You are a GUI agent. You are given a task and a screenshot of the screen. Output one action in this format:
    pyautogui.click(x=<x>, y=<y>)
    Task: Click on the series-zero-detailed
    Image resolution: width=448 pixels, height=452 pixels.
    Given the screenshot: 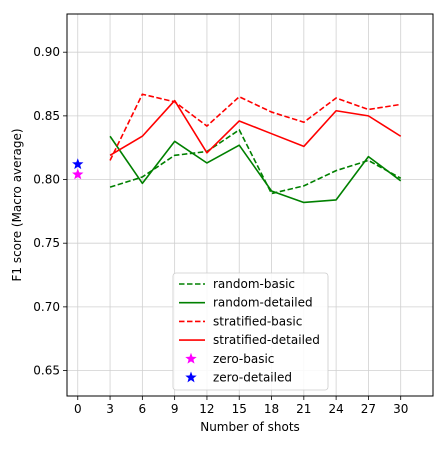 What is the action you would take?
    pyautogui.click(x=78, y=164)
    